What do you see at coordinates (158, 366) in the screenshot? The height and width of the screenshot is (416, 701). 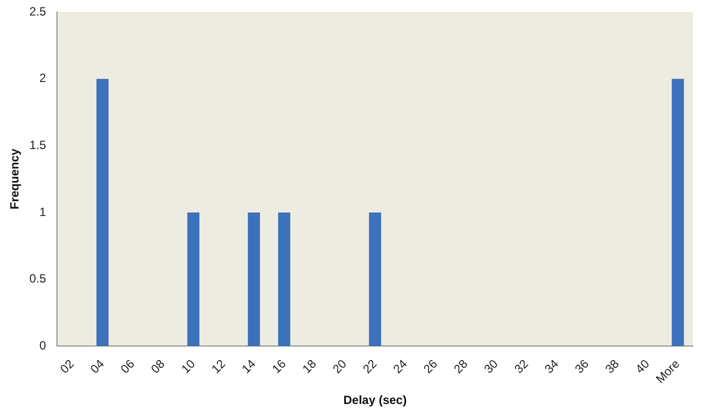 I see `x-tick-label: 08` at bounding box center [158, 366].